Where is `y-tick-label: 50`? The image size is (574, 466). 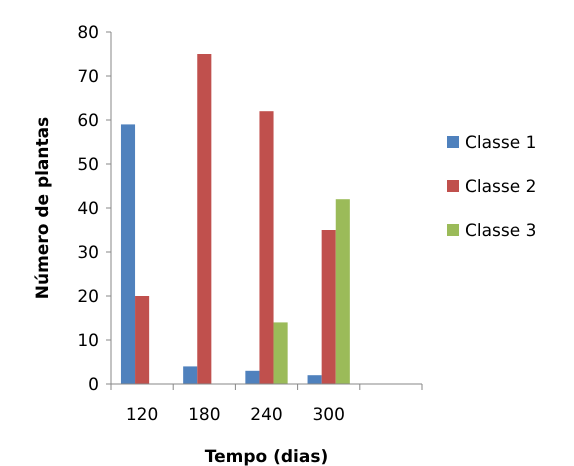
y-tick-label: 50 is located at coordinates (88, 164).